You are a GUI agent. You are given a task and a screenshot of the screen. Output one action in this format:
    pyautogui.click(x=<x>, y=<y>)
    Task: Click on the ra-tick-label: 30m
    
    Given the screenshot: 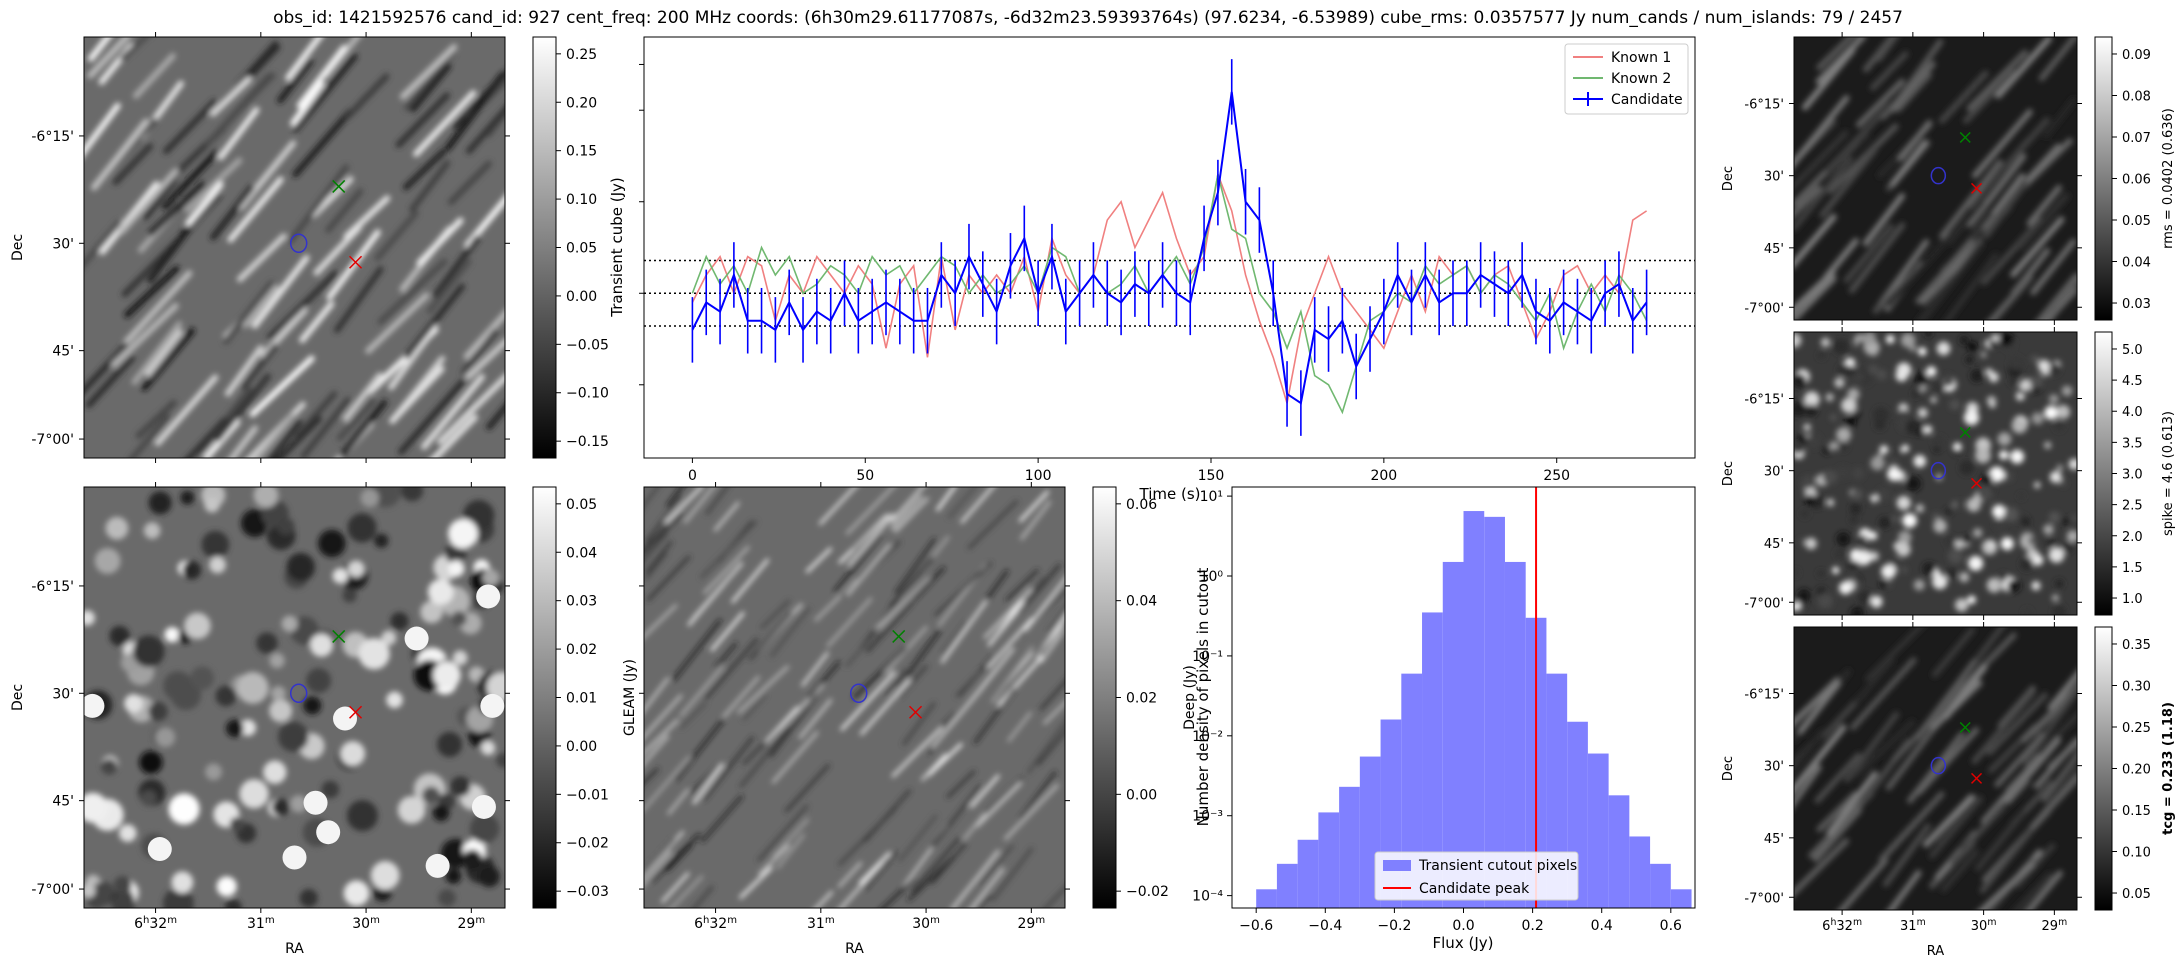 What is the action you would take?
    pyautogui.click(x=1984, y=925)
    